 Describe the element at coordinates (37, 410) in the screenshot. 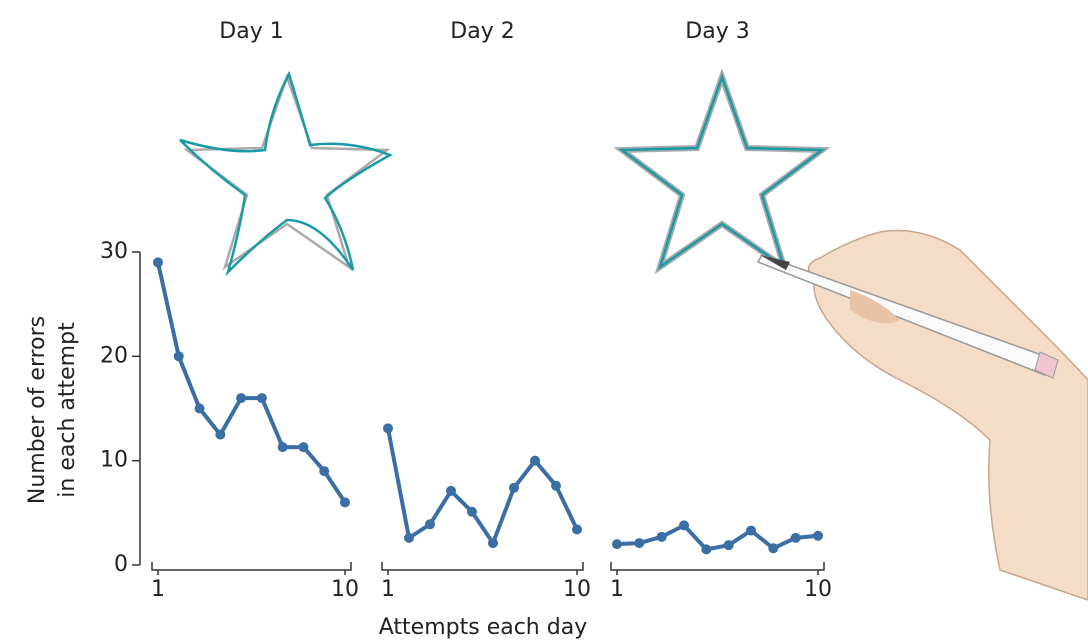

I see `y-axis-label: Number of errors` at that location.